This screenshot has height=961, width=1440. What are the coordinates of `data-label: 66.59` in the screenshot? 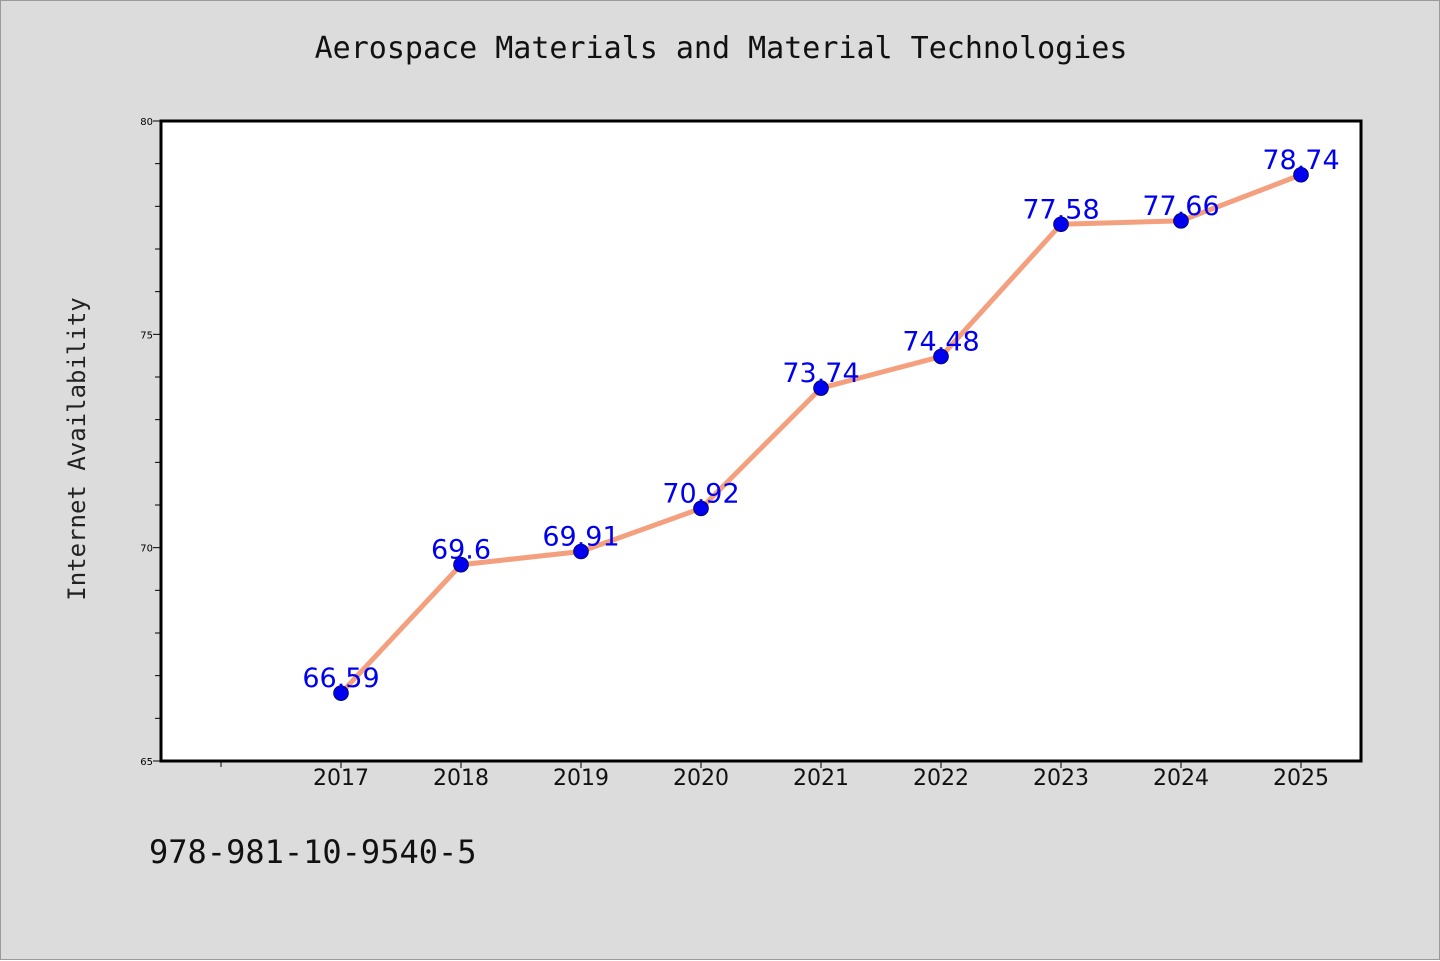 It's located at (340, 678).